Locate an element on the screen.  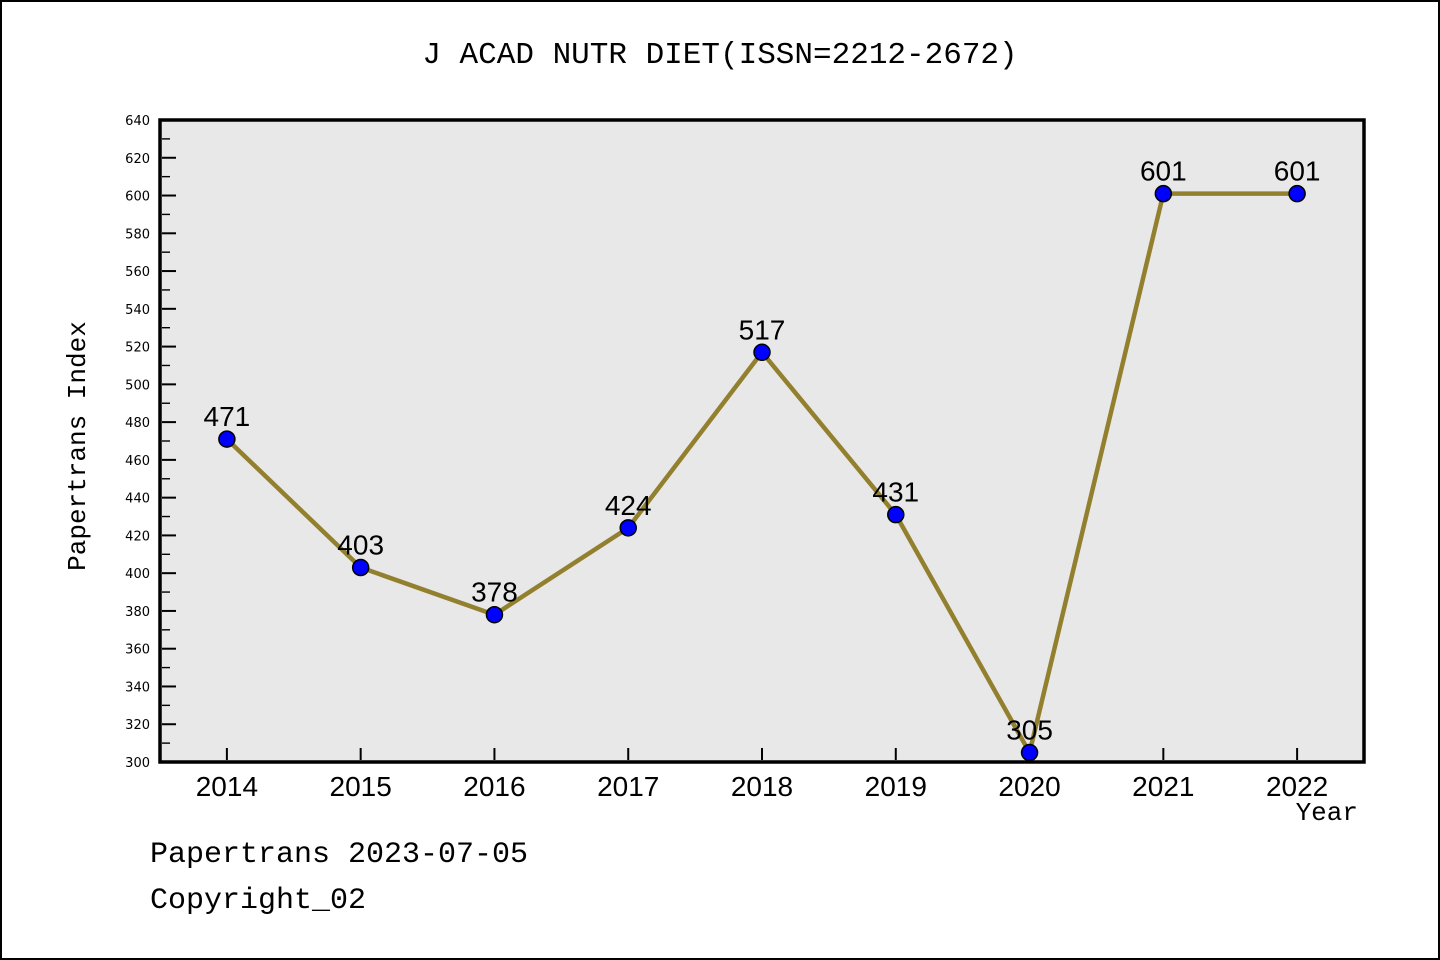
y-tick-label: 580 is located at coordinates (137, 234).